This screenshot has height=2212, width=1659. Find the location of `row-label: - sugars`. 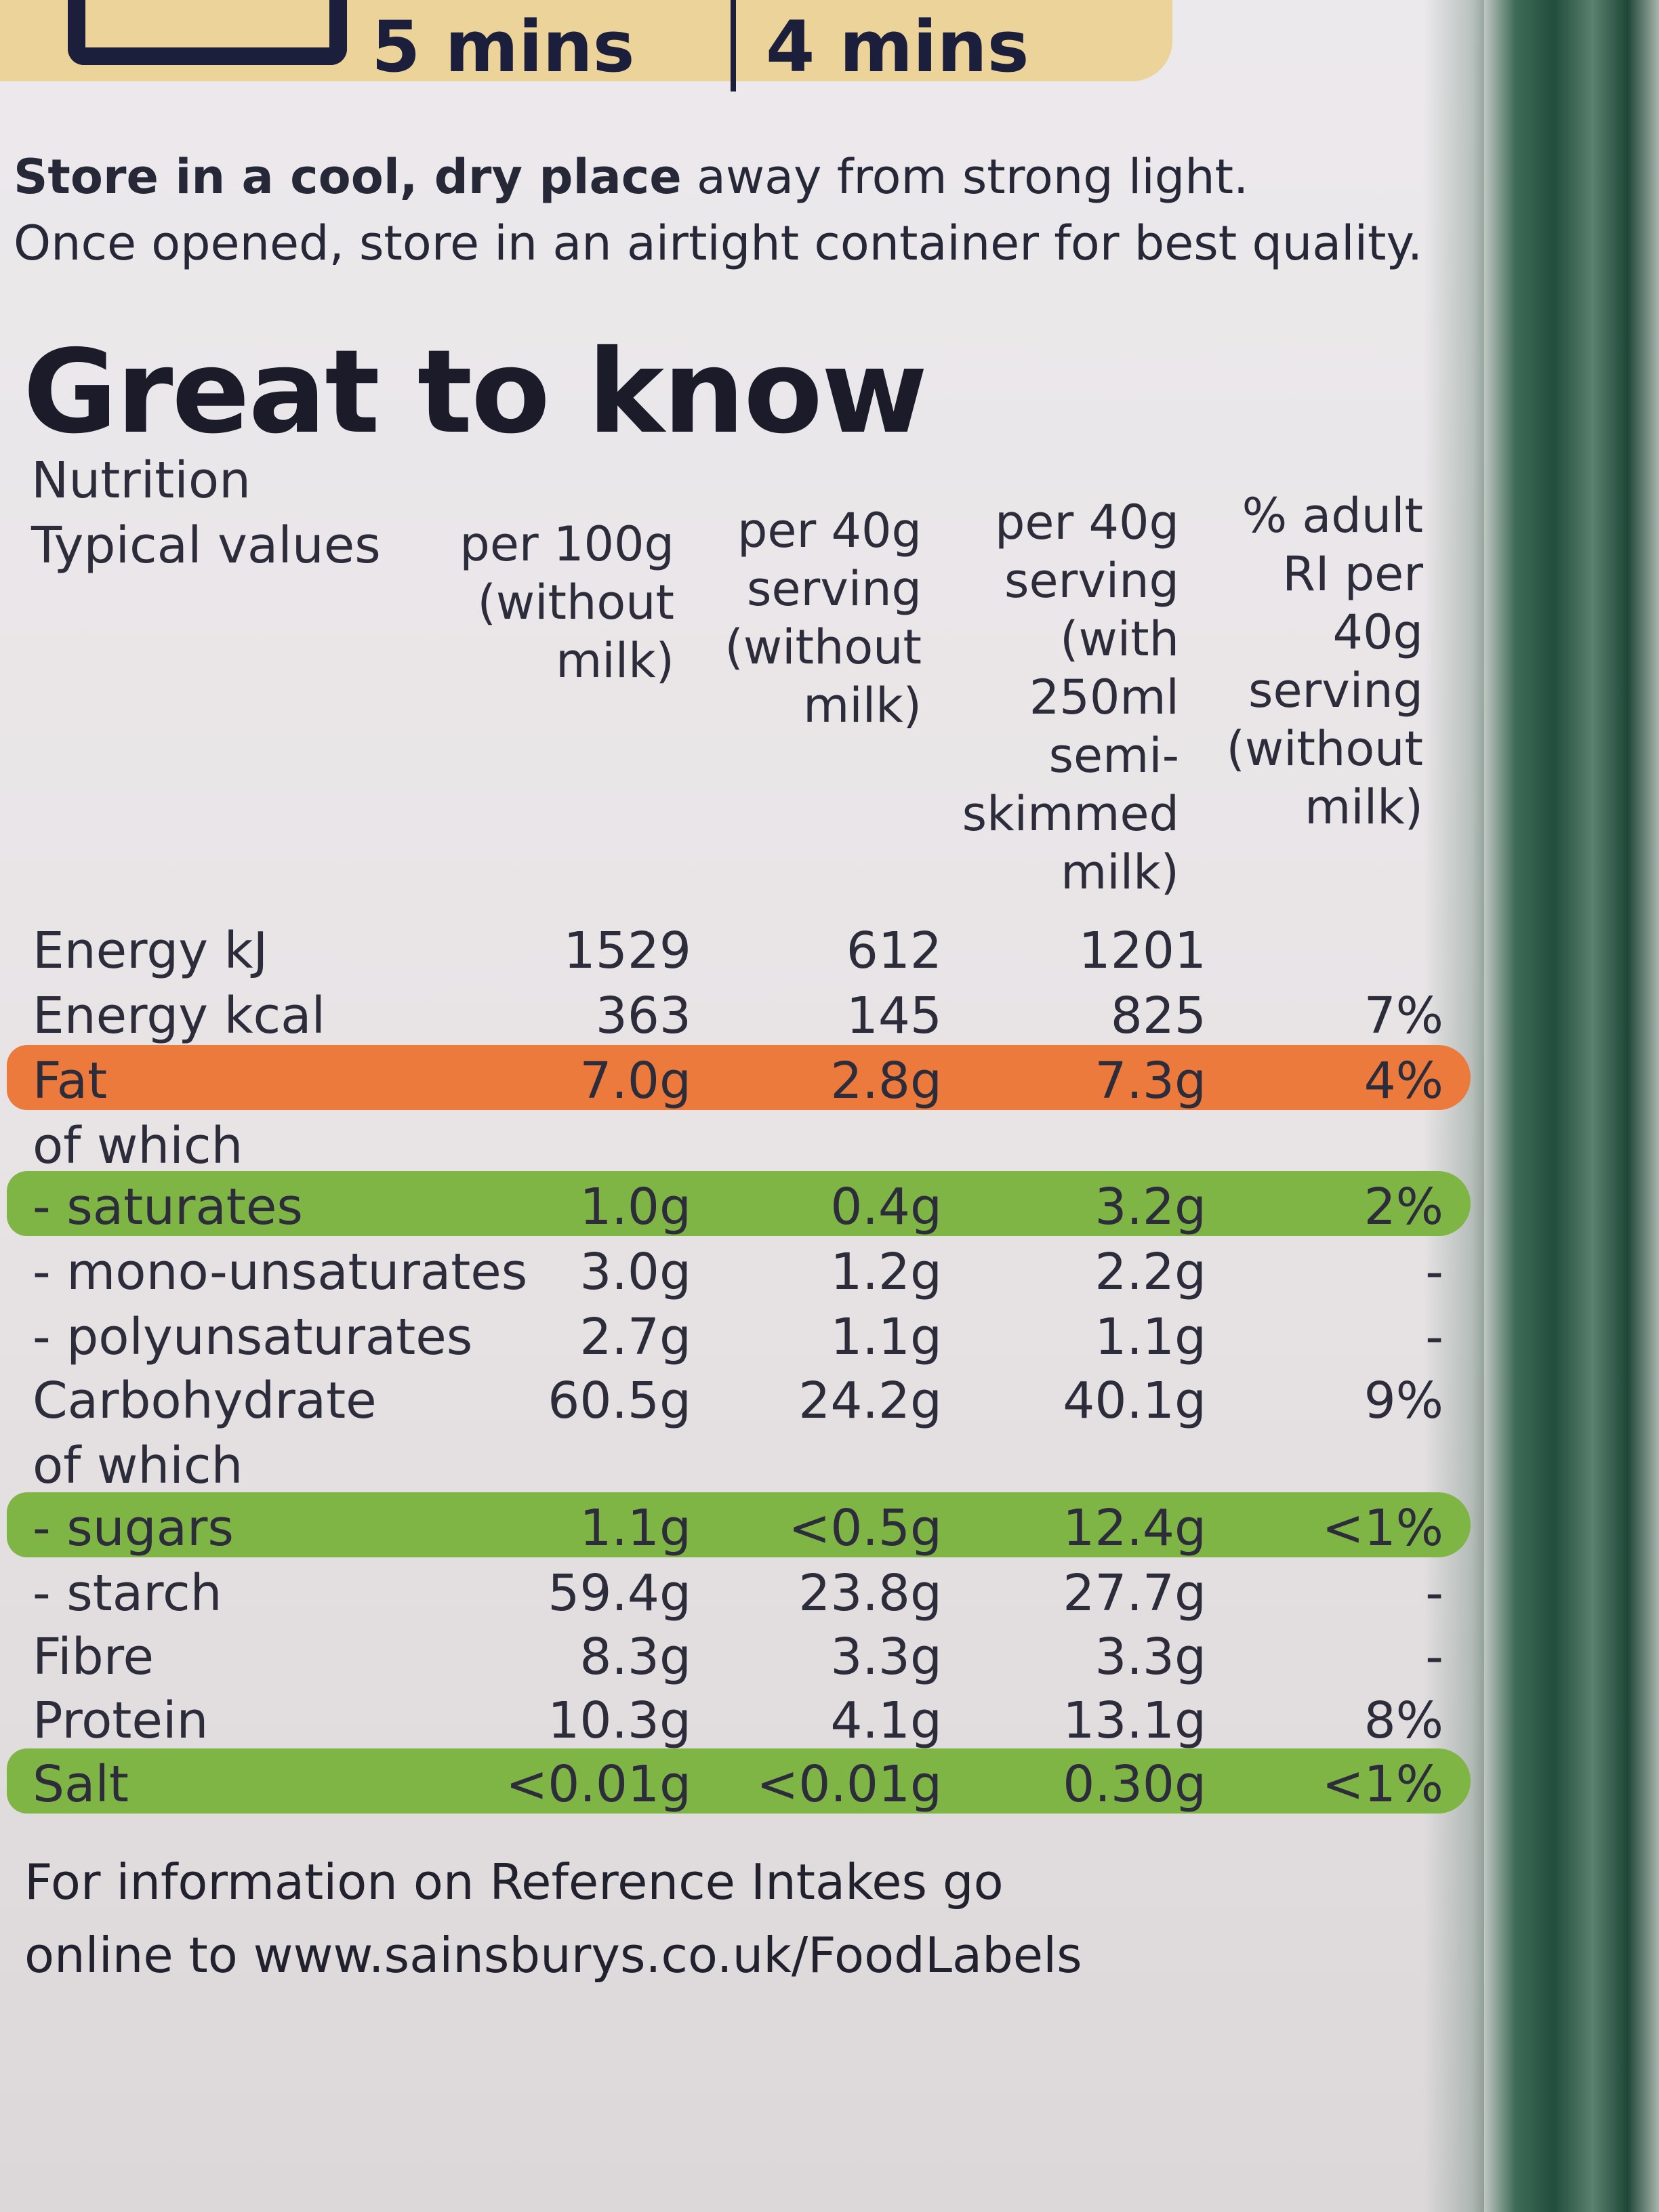

row-label: - sugars is located at coordinates (133, 1528).